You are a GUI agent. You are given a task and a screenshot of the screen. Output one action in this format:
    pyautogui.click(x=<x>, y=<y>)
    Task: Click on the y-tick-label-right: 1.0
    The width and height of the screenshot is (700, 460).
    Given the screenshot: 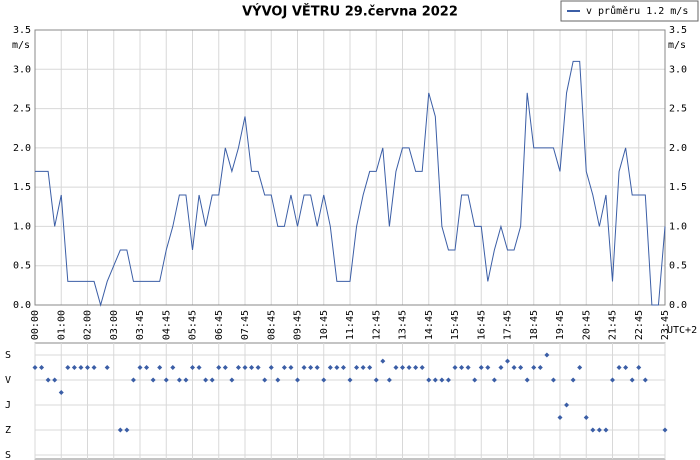 What is the action you would take?
    pyautogui.click(x=678, y=226)
    